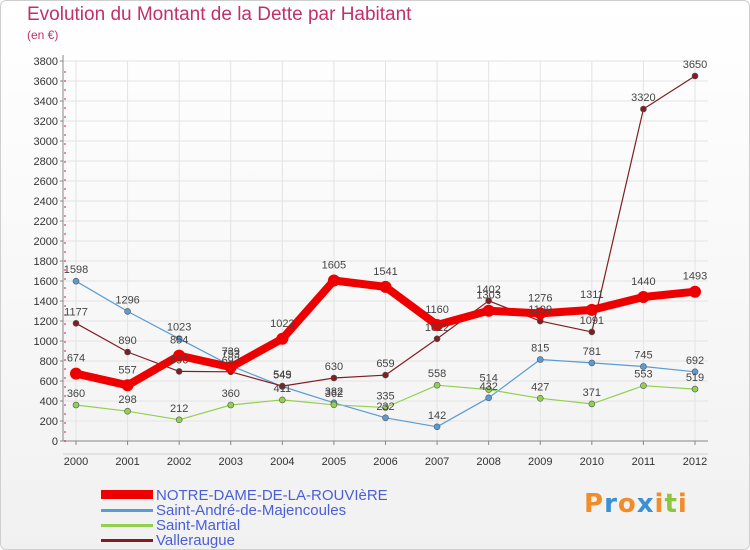  I want to click on y-tick-label: 2400, so click(46, 202).